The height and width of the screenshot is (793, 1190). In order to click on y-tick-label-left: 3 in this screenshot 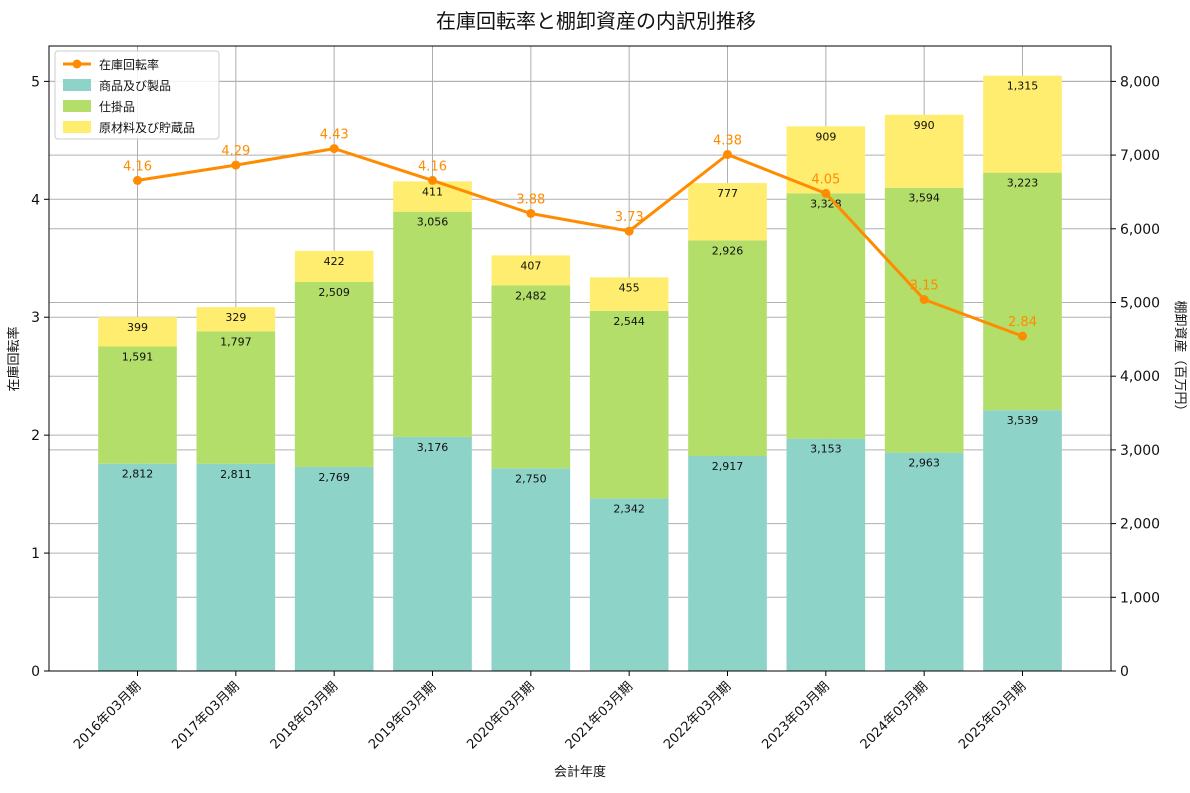, I will do `click(35, 318)`.